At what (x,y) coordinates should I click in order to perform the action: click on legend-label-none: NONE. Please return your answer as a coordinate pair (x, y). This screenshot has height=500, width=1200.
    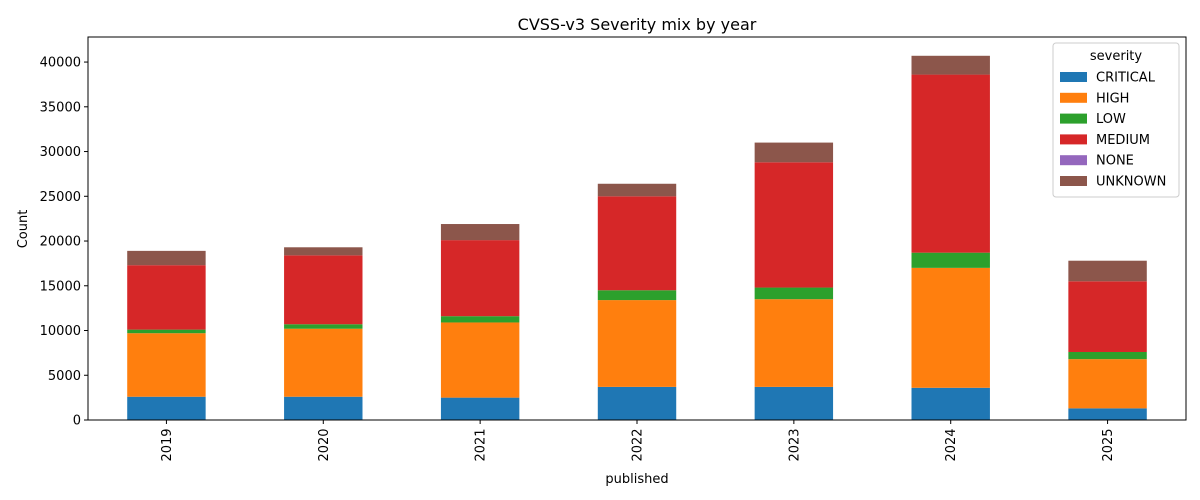
    Looking at the image, I should click on (1115, 161).